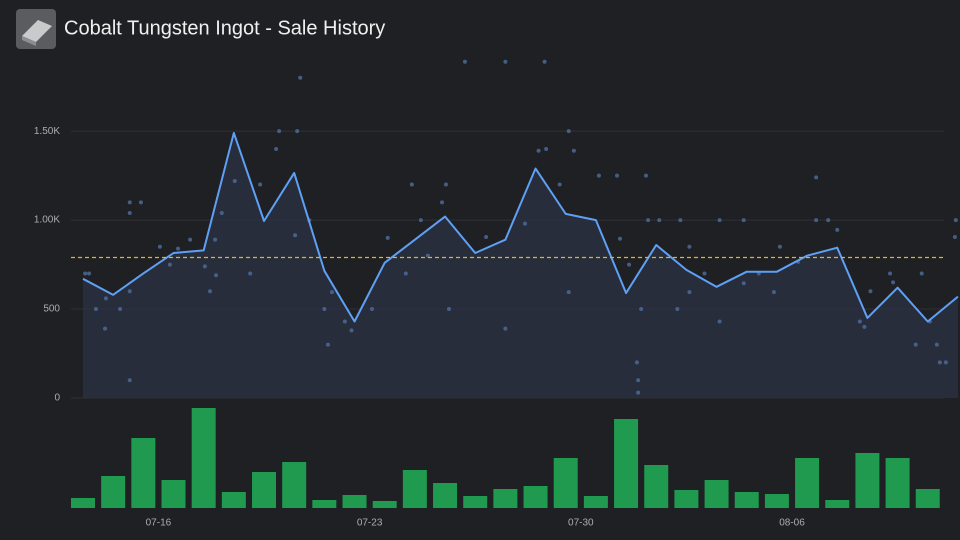  Describe the element at coordinates (57, 398) in the screenshot. I see `y-tick-label: 0` at that location.